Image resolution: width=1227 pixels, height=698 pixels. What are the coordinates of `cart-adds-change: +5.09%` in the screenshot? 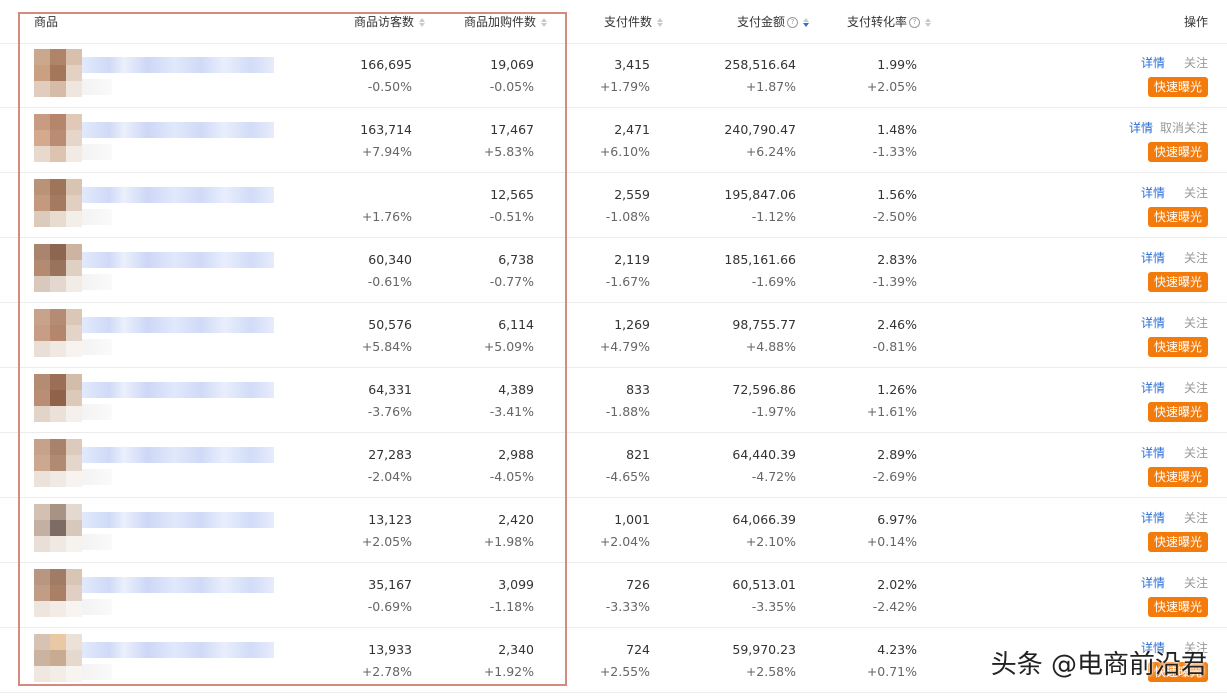 It's located at (508, 346).